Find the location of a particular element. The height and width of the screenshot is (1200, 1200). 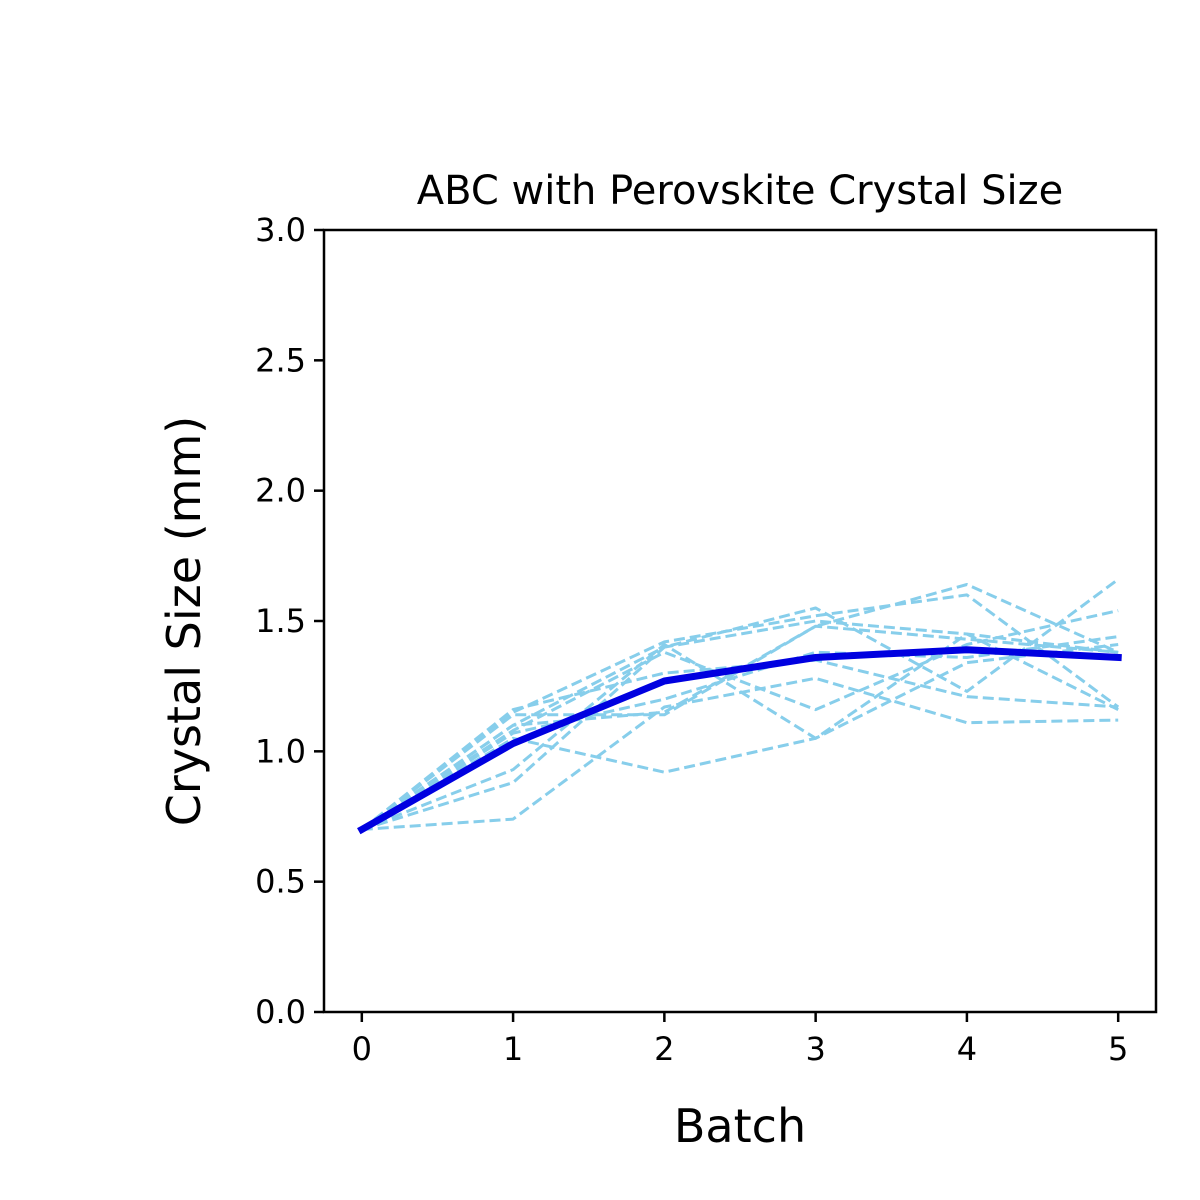

mean-series-line is located at coordinates (739, 740).